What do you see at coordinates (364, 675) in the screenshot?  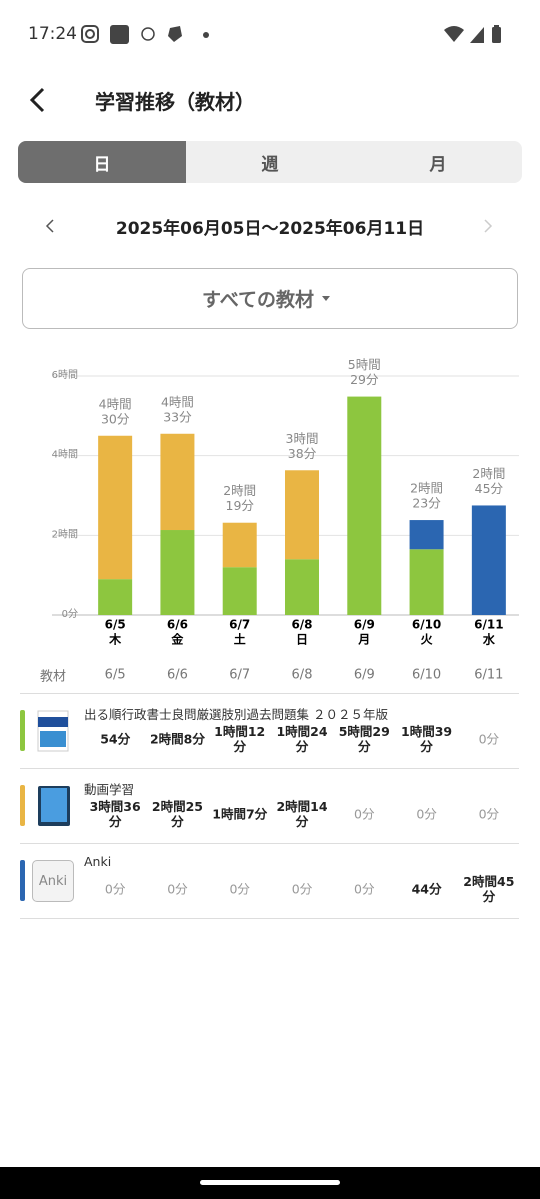 I see `column-header: 6/9` at bounding box center [364, 675].